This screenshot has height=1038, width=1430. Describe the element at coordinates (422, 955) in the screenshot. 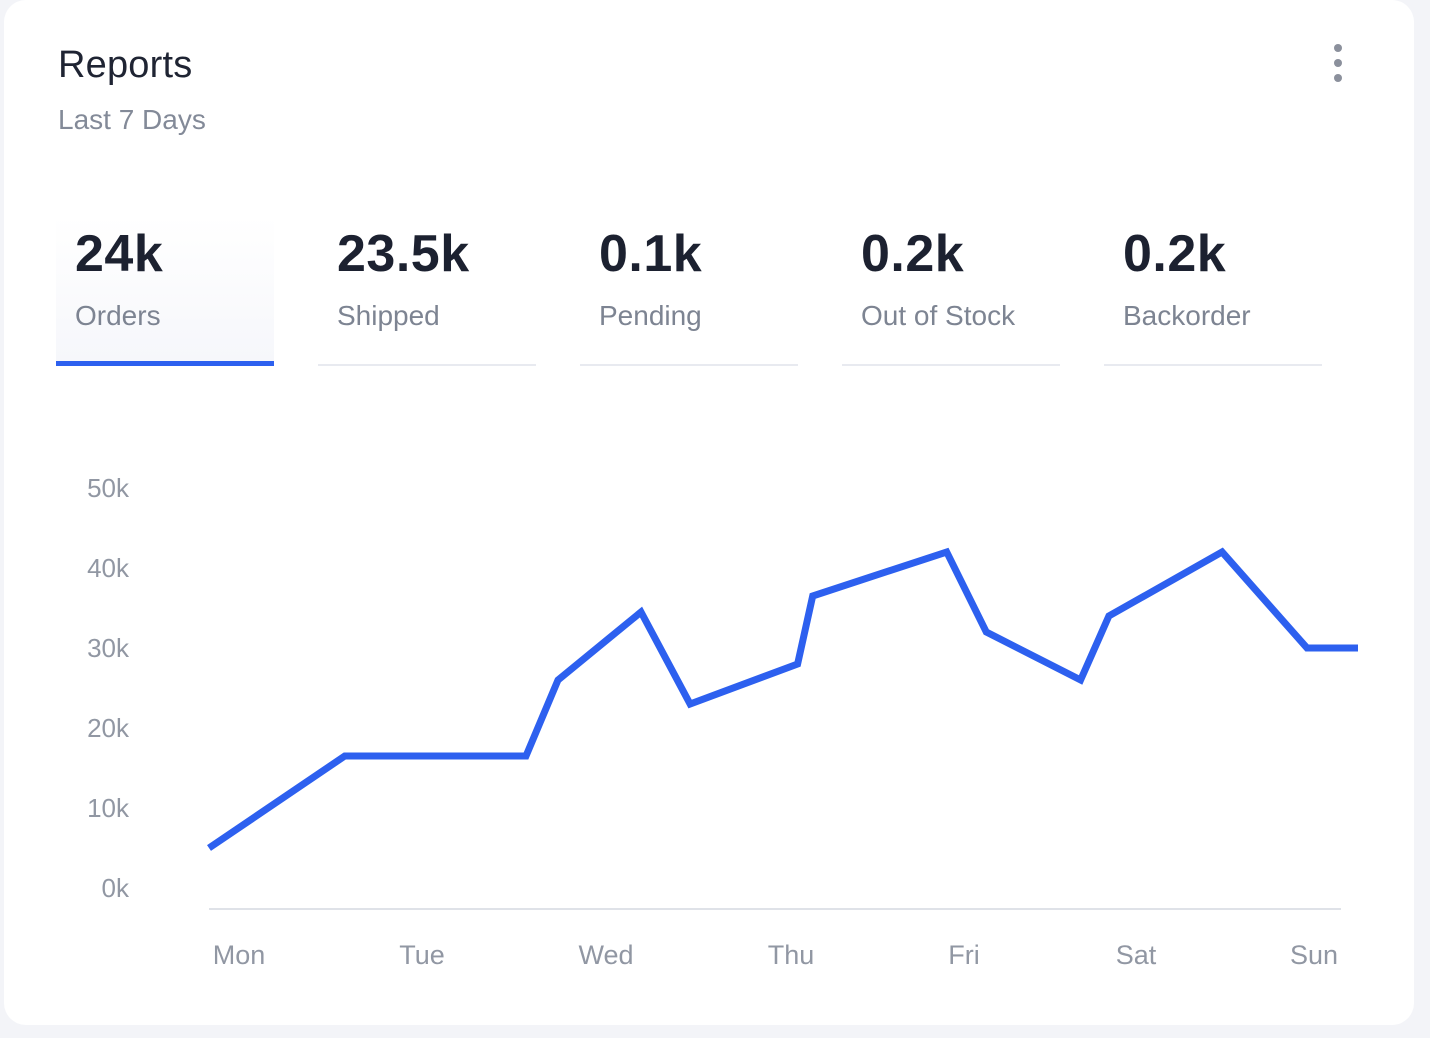

I see `x-tick-label: Tue` at that location.